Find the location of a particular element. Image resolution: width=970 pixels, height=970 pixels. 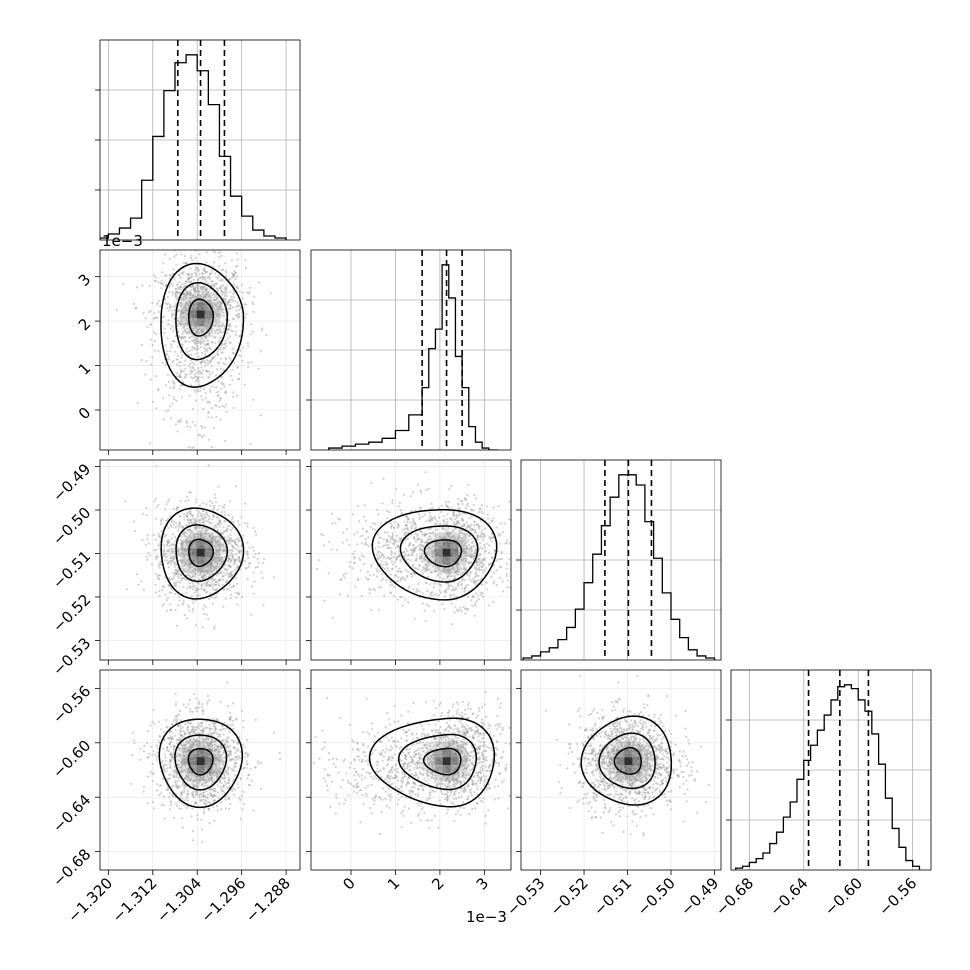

panel-frame is located at coordinates (411, 560).